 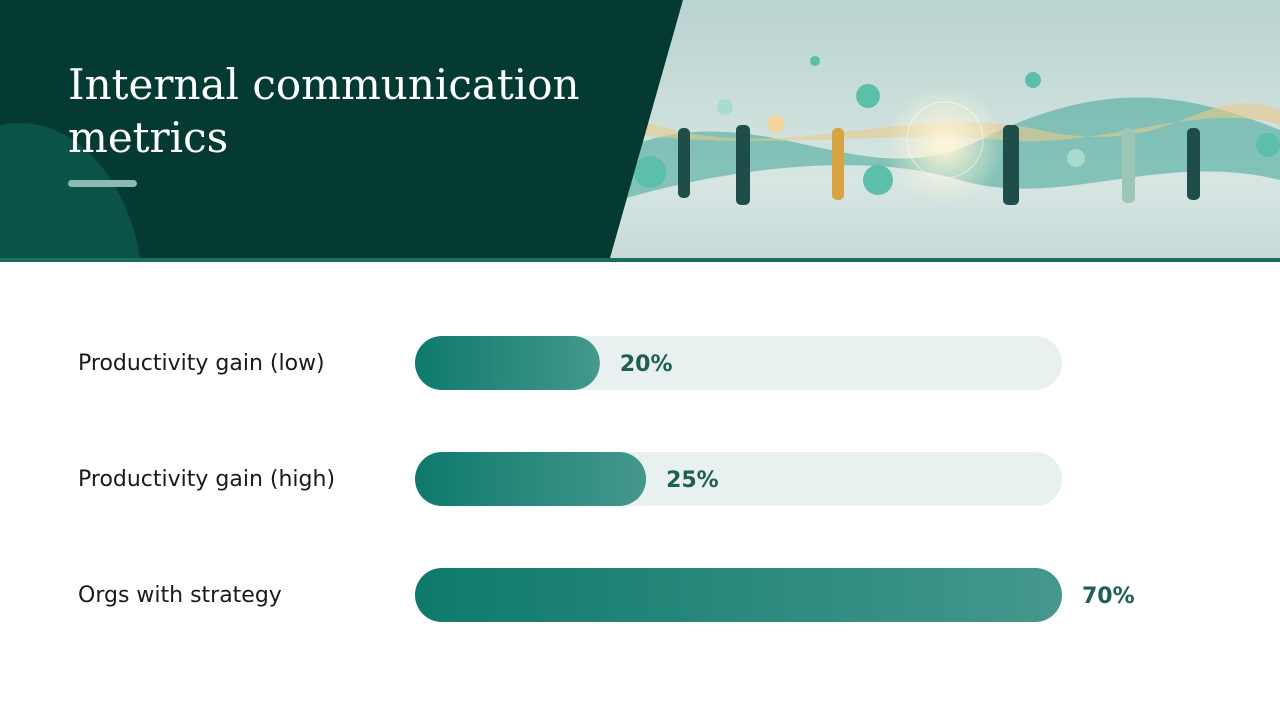 What do you see at coordinates (201, 363) in the screenshot?
I see `category-label: Productivity gain (low)` at bounding box center [201, 363].